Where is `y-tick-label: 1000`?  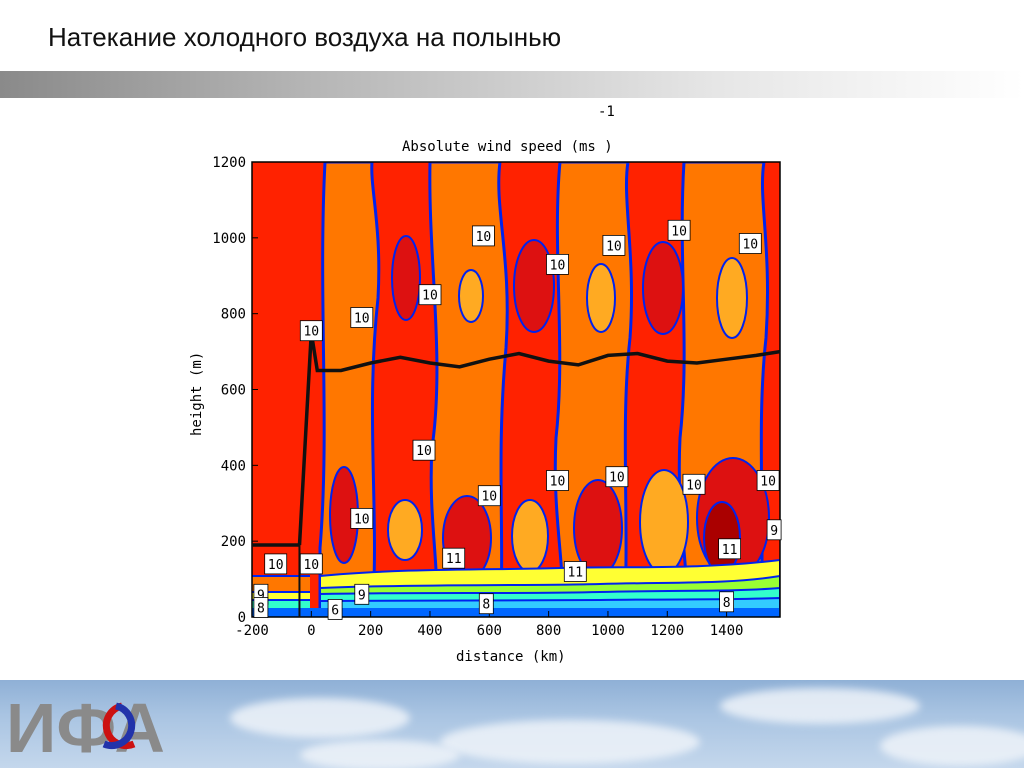
y-tick-label: 1000 is located at coordinates (229, 239).